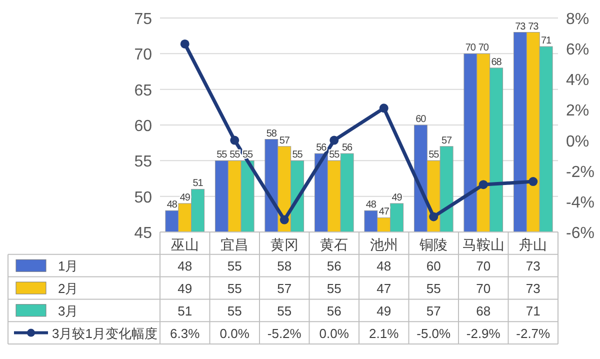  Describe the element at coordinates (68, 266) in the screenshot. I see `legend-label: 1月` at that location.